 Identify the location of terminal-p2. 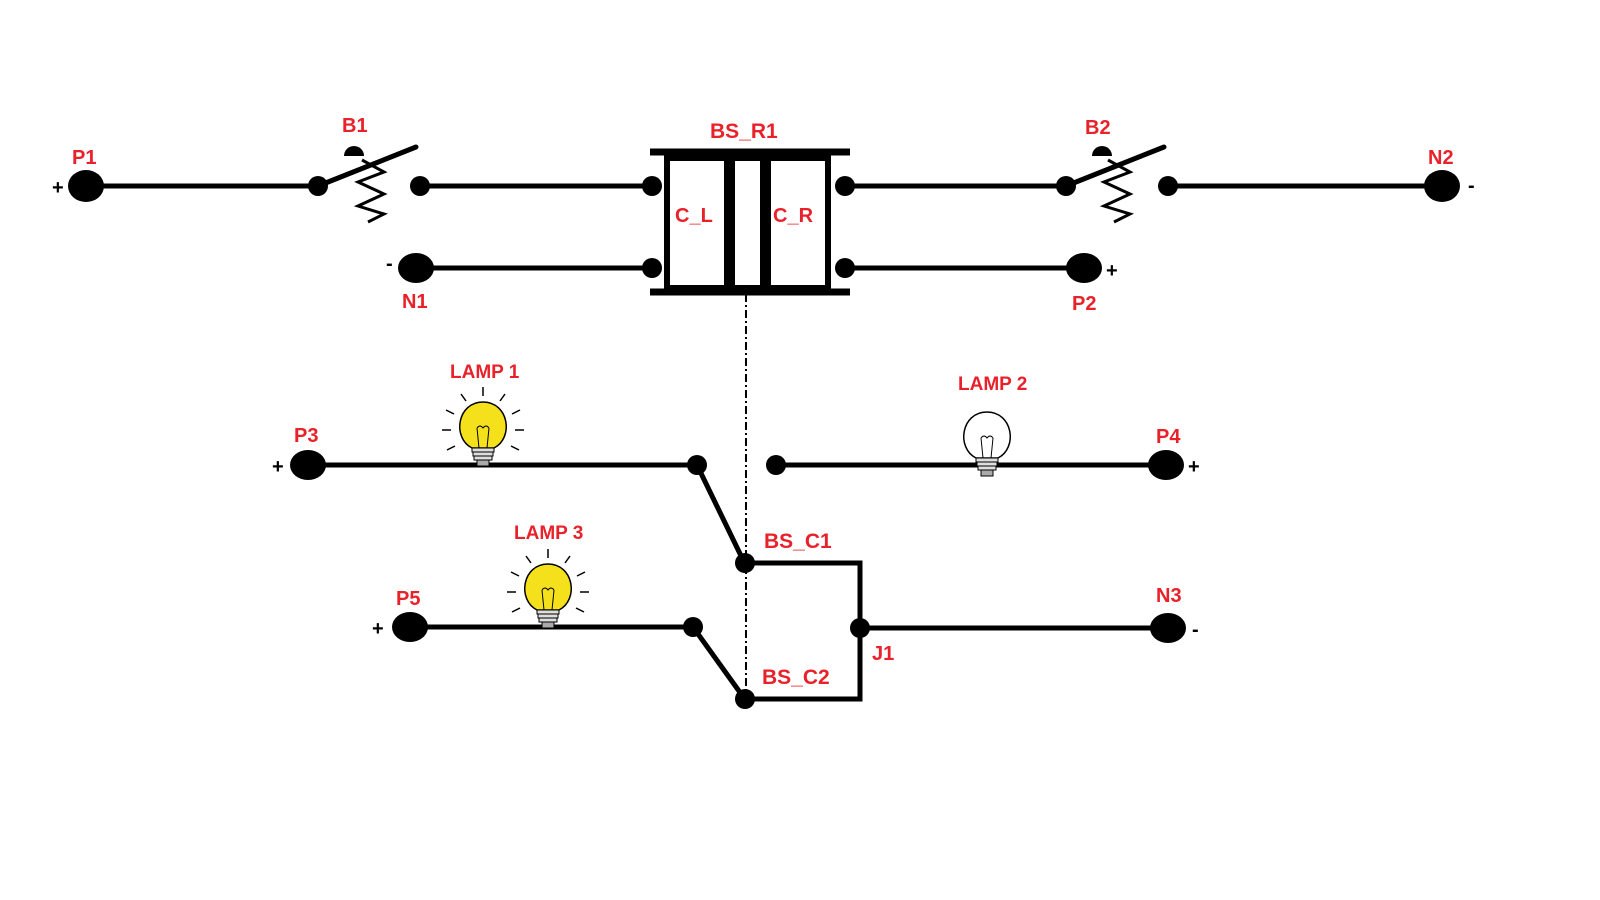
(1084, 268).